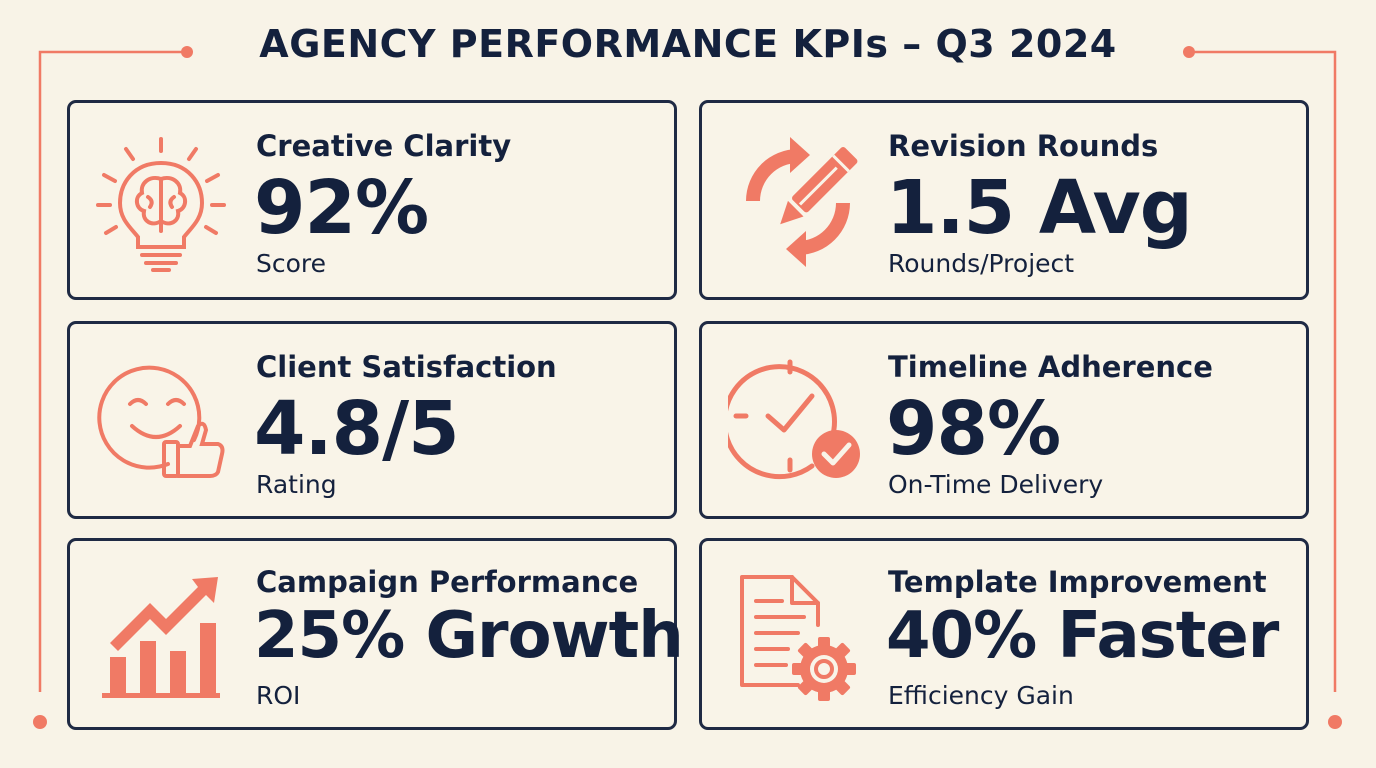 The width and height of the screenshot is (1376, 768). I want to click on kpi-card-client-satisfaction: Client Satisfaction 4.8/5 Rating, so click(372, 420).